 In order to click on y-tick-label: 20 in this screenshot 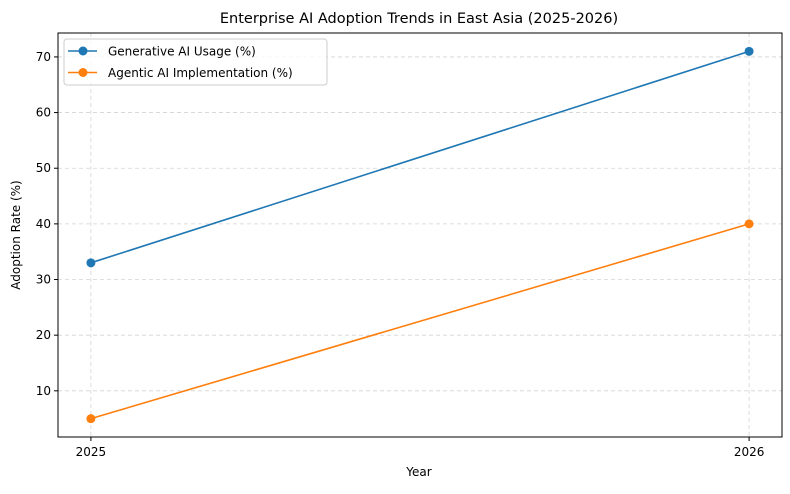, I will do `click(43, 335)`.